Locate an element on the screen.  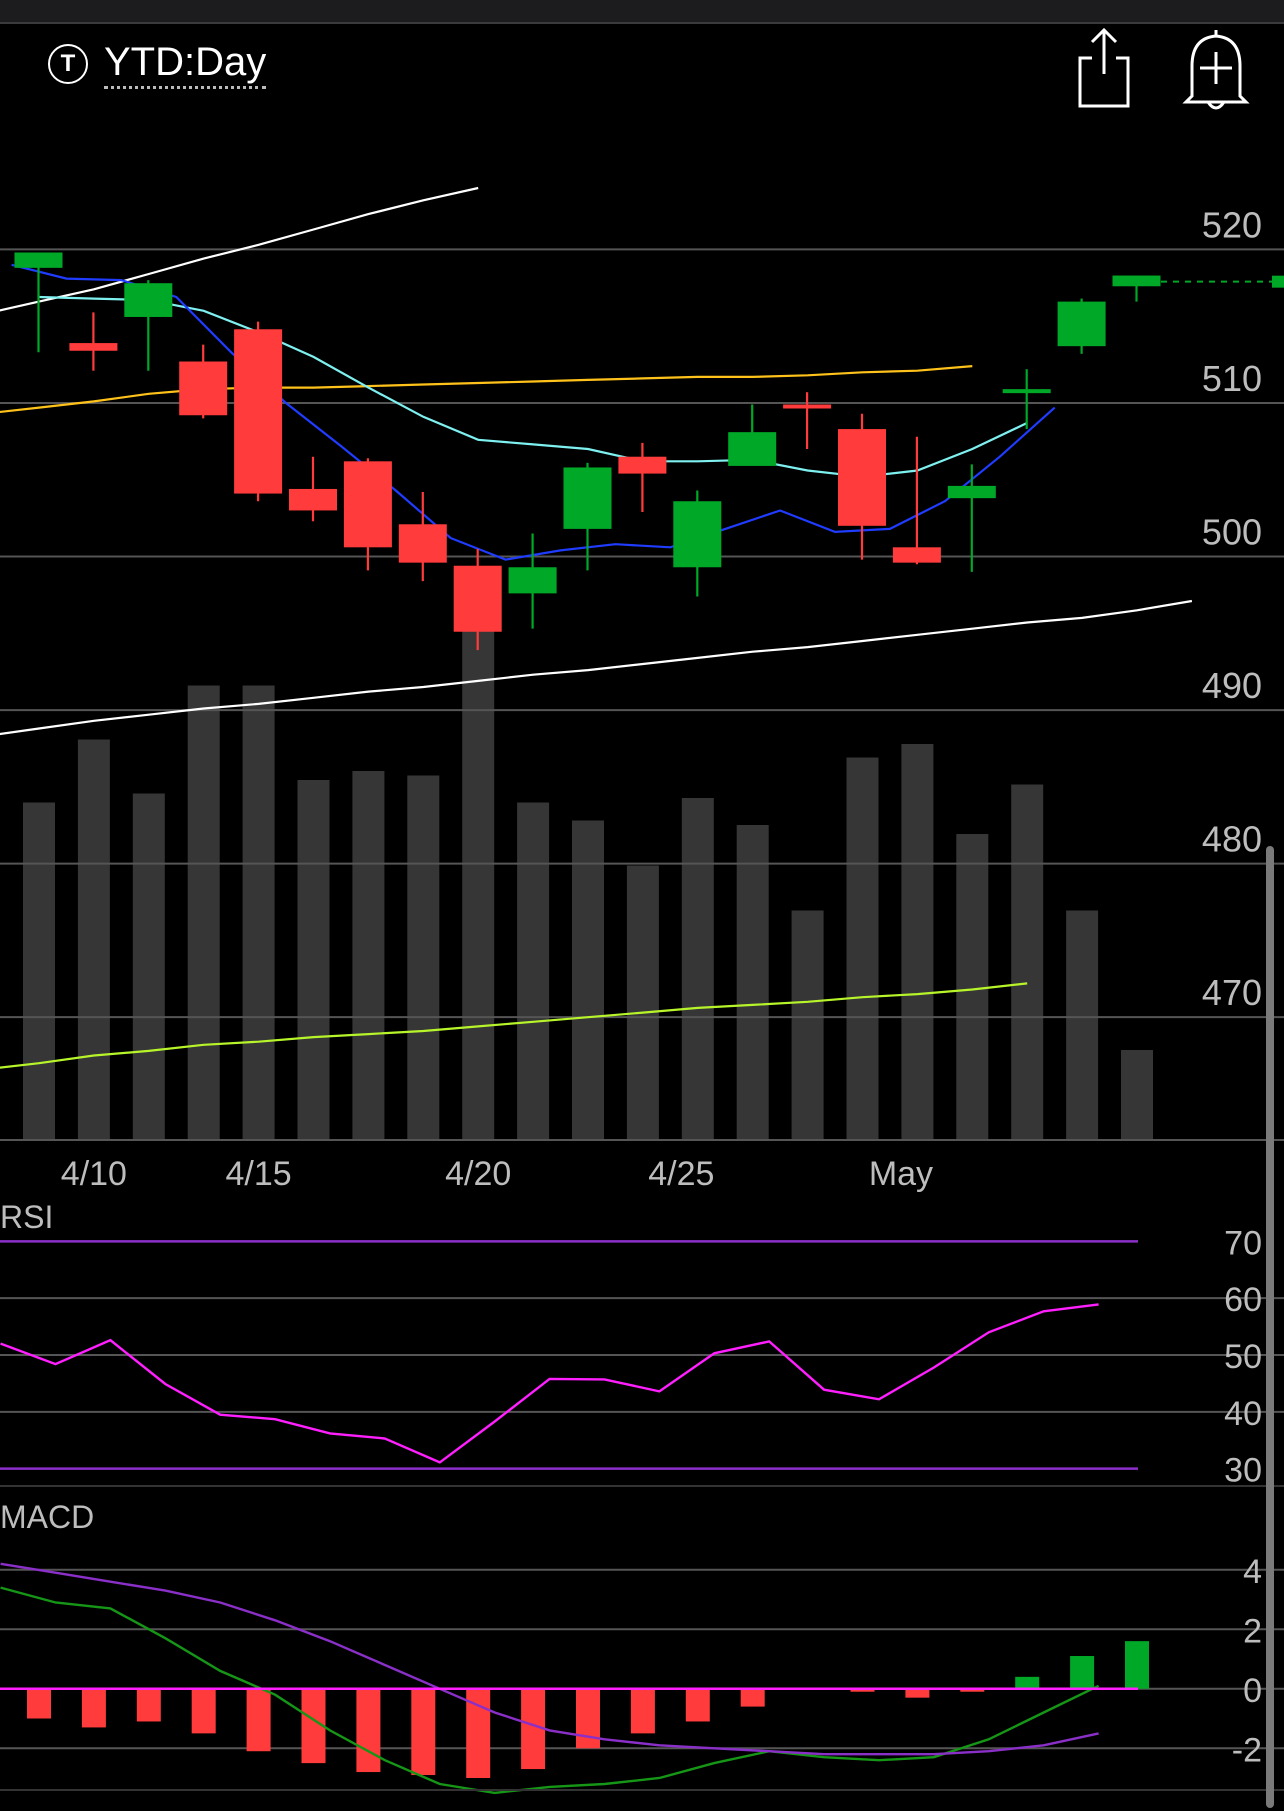
chart-header: T YTD:Day is located at coordinates (642, 74).